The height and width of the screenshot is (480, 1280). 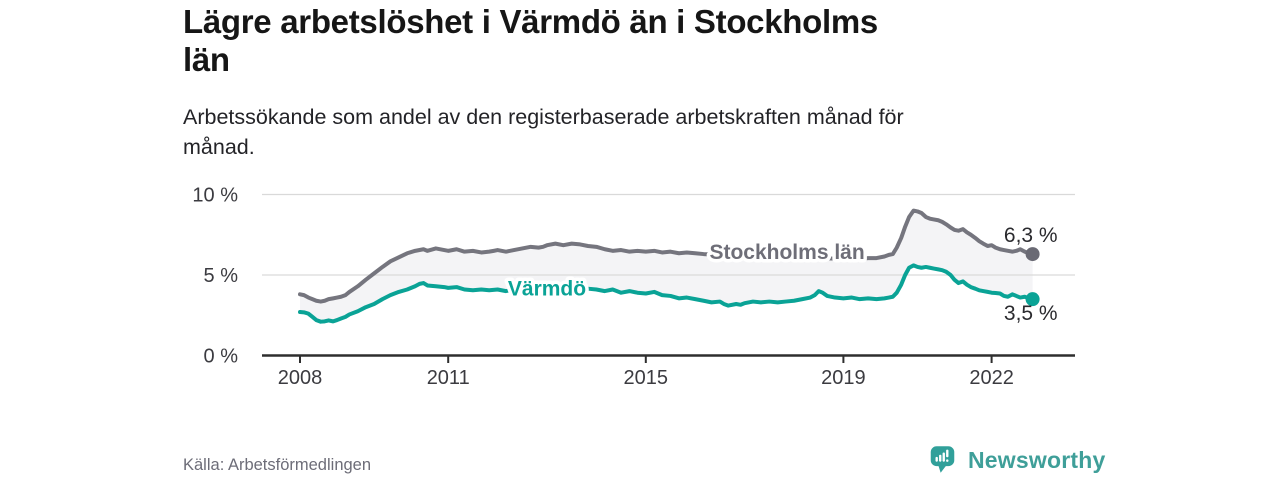 What do you see at coordinates (843, 378) in the screenshot?
I see `x-tick-label-2019: 2019` at bounding box center [843, 378].